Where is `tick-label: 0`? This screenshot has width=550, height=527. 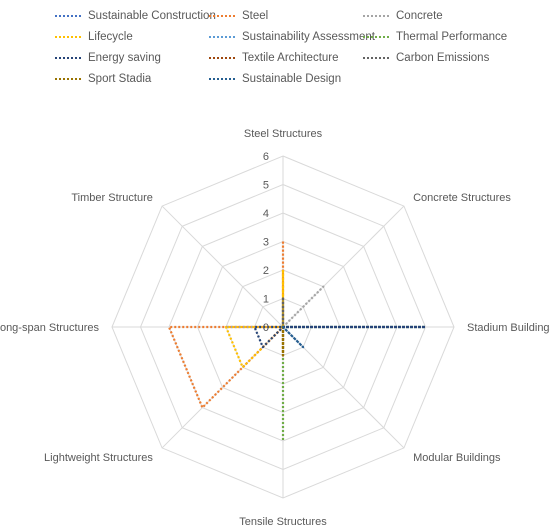
tick-label: 0 is located at coordinates (266, 328).